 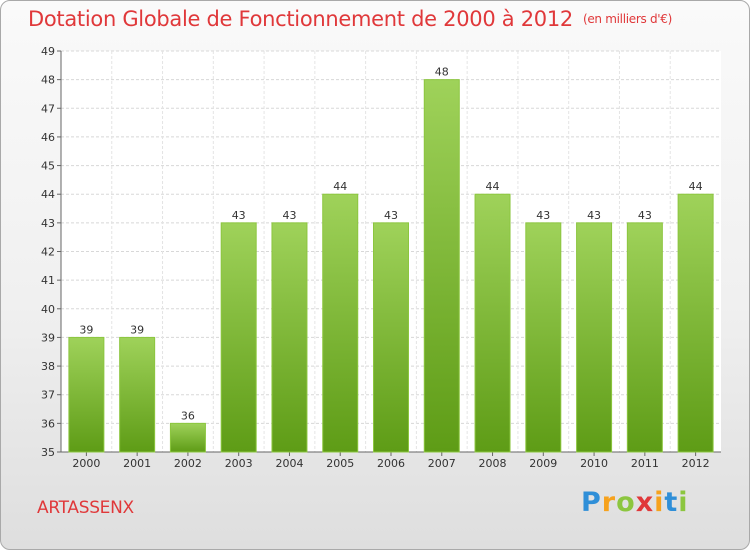 I want to click on bar-2002, so click(x=187, y=437).